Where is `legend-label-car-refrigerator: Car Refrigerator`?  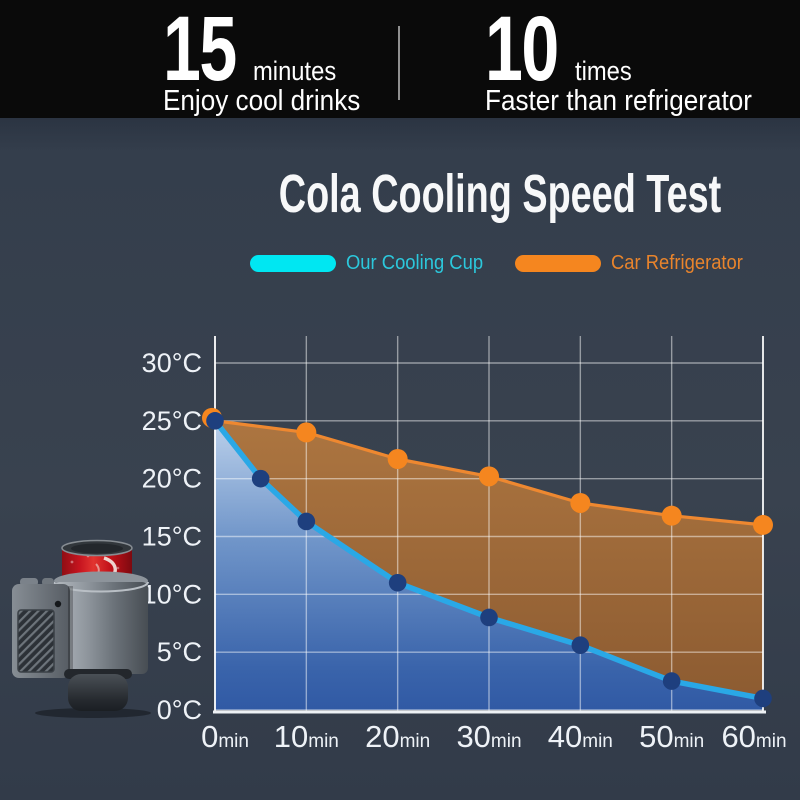
legend-label-car-refrigerator: Car Refrigerator is located at coordinates (676, 262).